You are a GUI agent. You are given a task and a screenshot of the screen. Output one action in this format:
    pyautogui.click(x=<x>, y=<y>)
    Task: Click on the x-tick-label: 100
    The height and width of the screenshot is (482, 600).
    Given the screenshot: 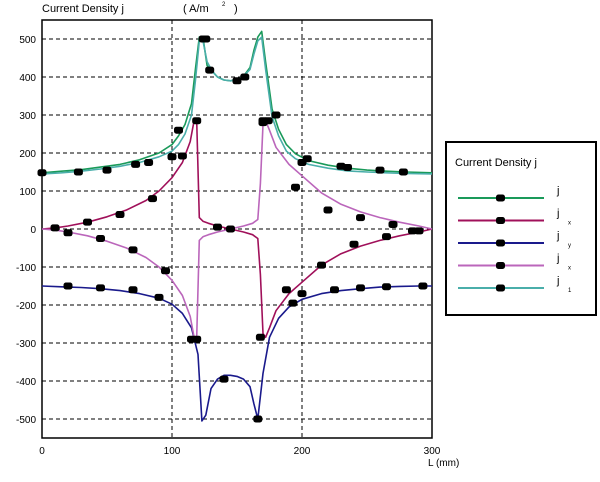 What is the action you would take?
    pyautogui.click(x=172, y=451)
    